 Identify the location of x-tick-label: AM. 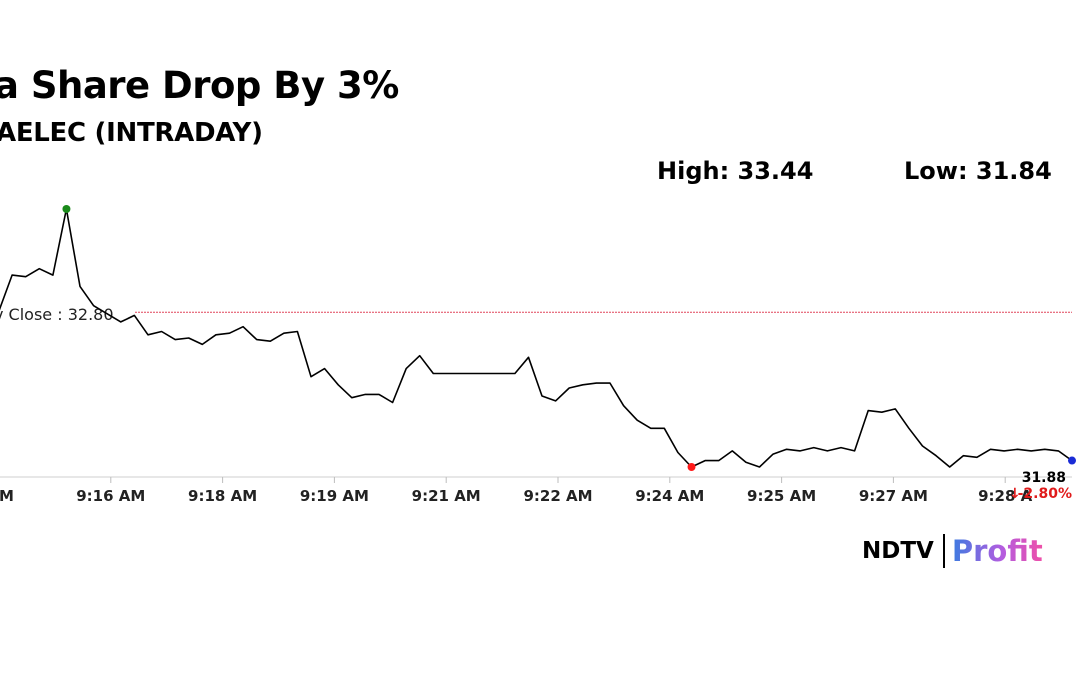
(7, 496).